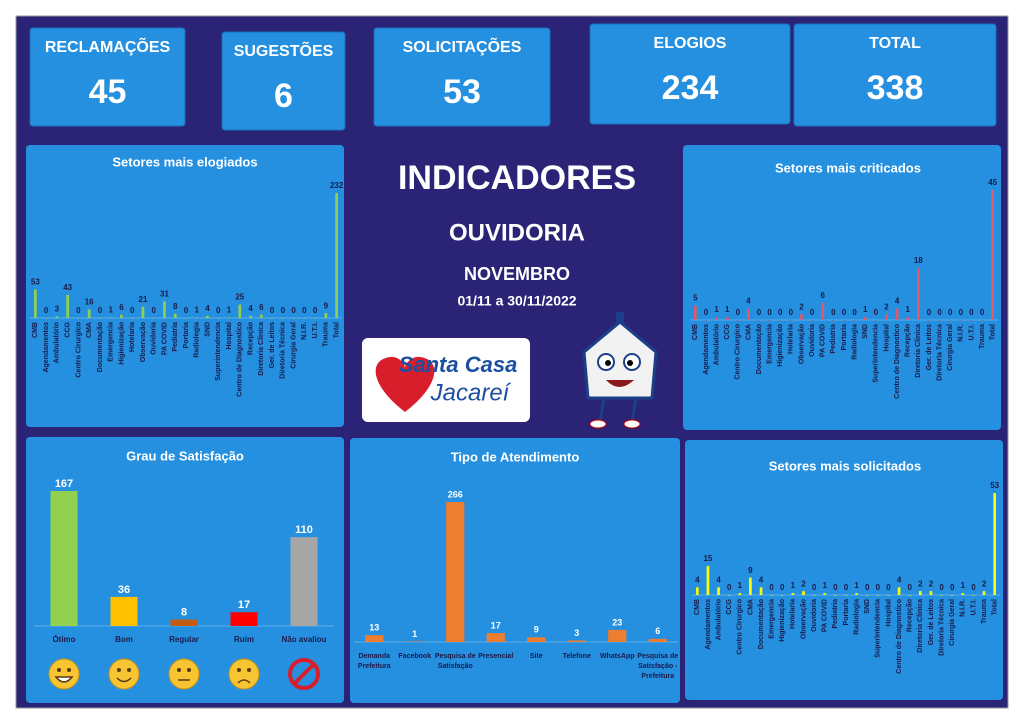 The height and width of the screenshot is (726, 1024). What do you see at coordinates (64, 484) in the screenshot?
I see `value-label: 167` at bounding box center [64, 484].